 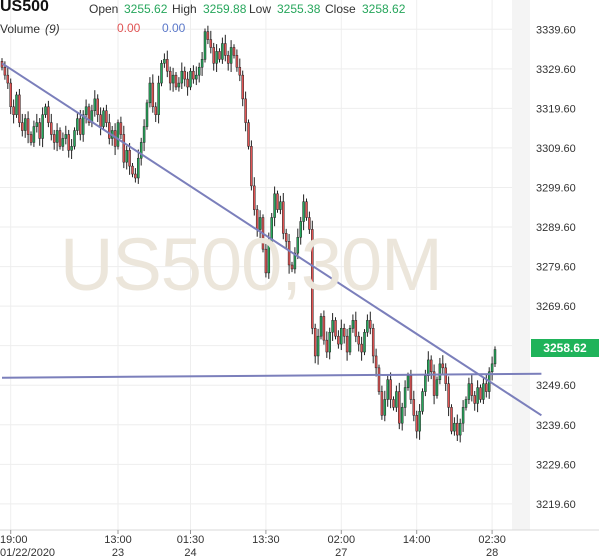 I want to click on price-tick-label: 3239.60, so click(x=556, y=426).